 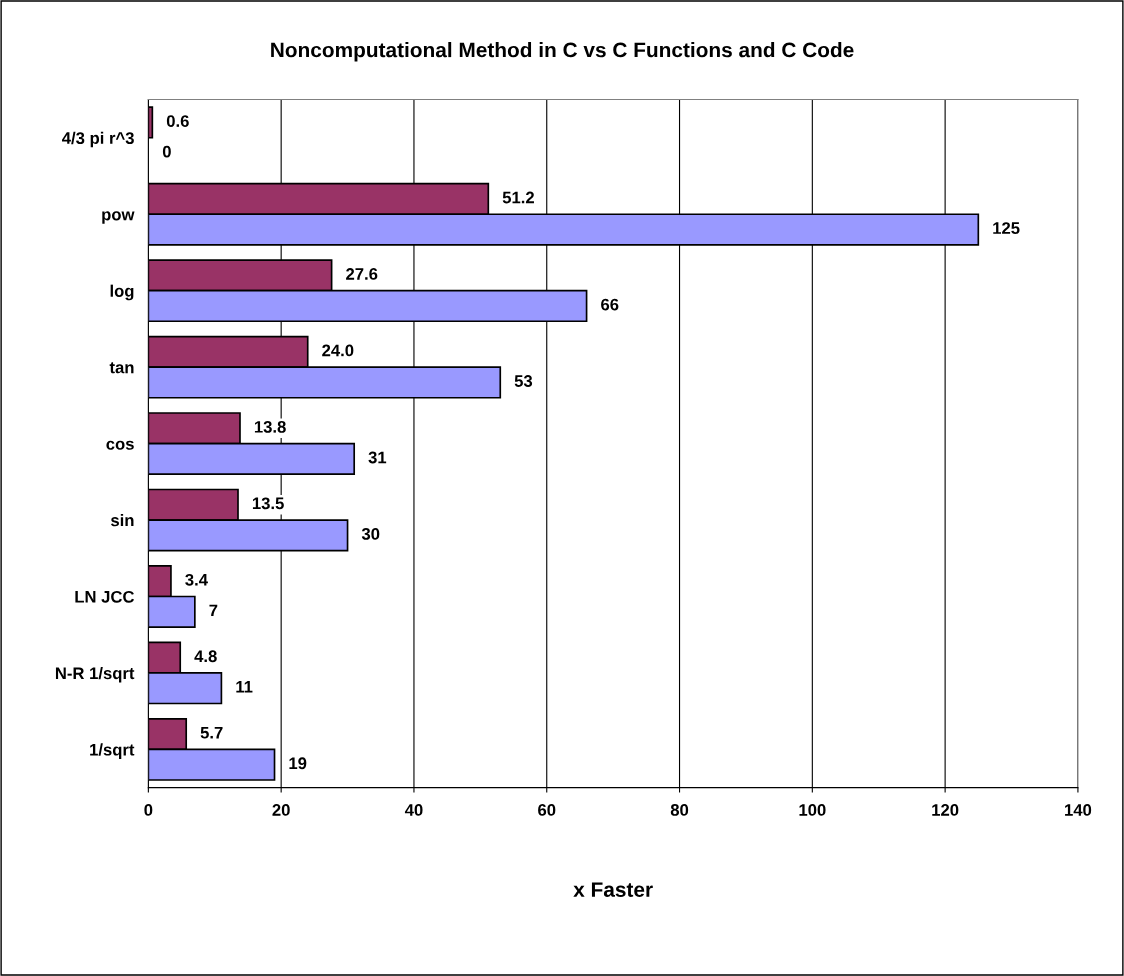 I want to click on y-tick-label: 4/3 pi r^3, so click(x=98, y=139).